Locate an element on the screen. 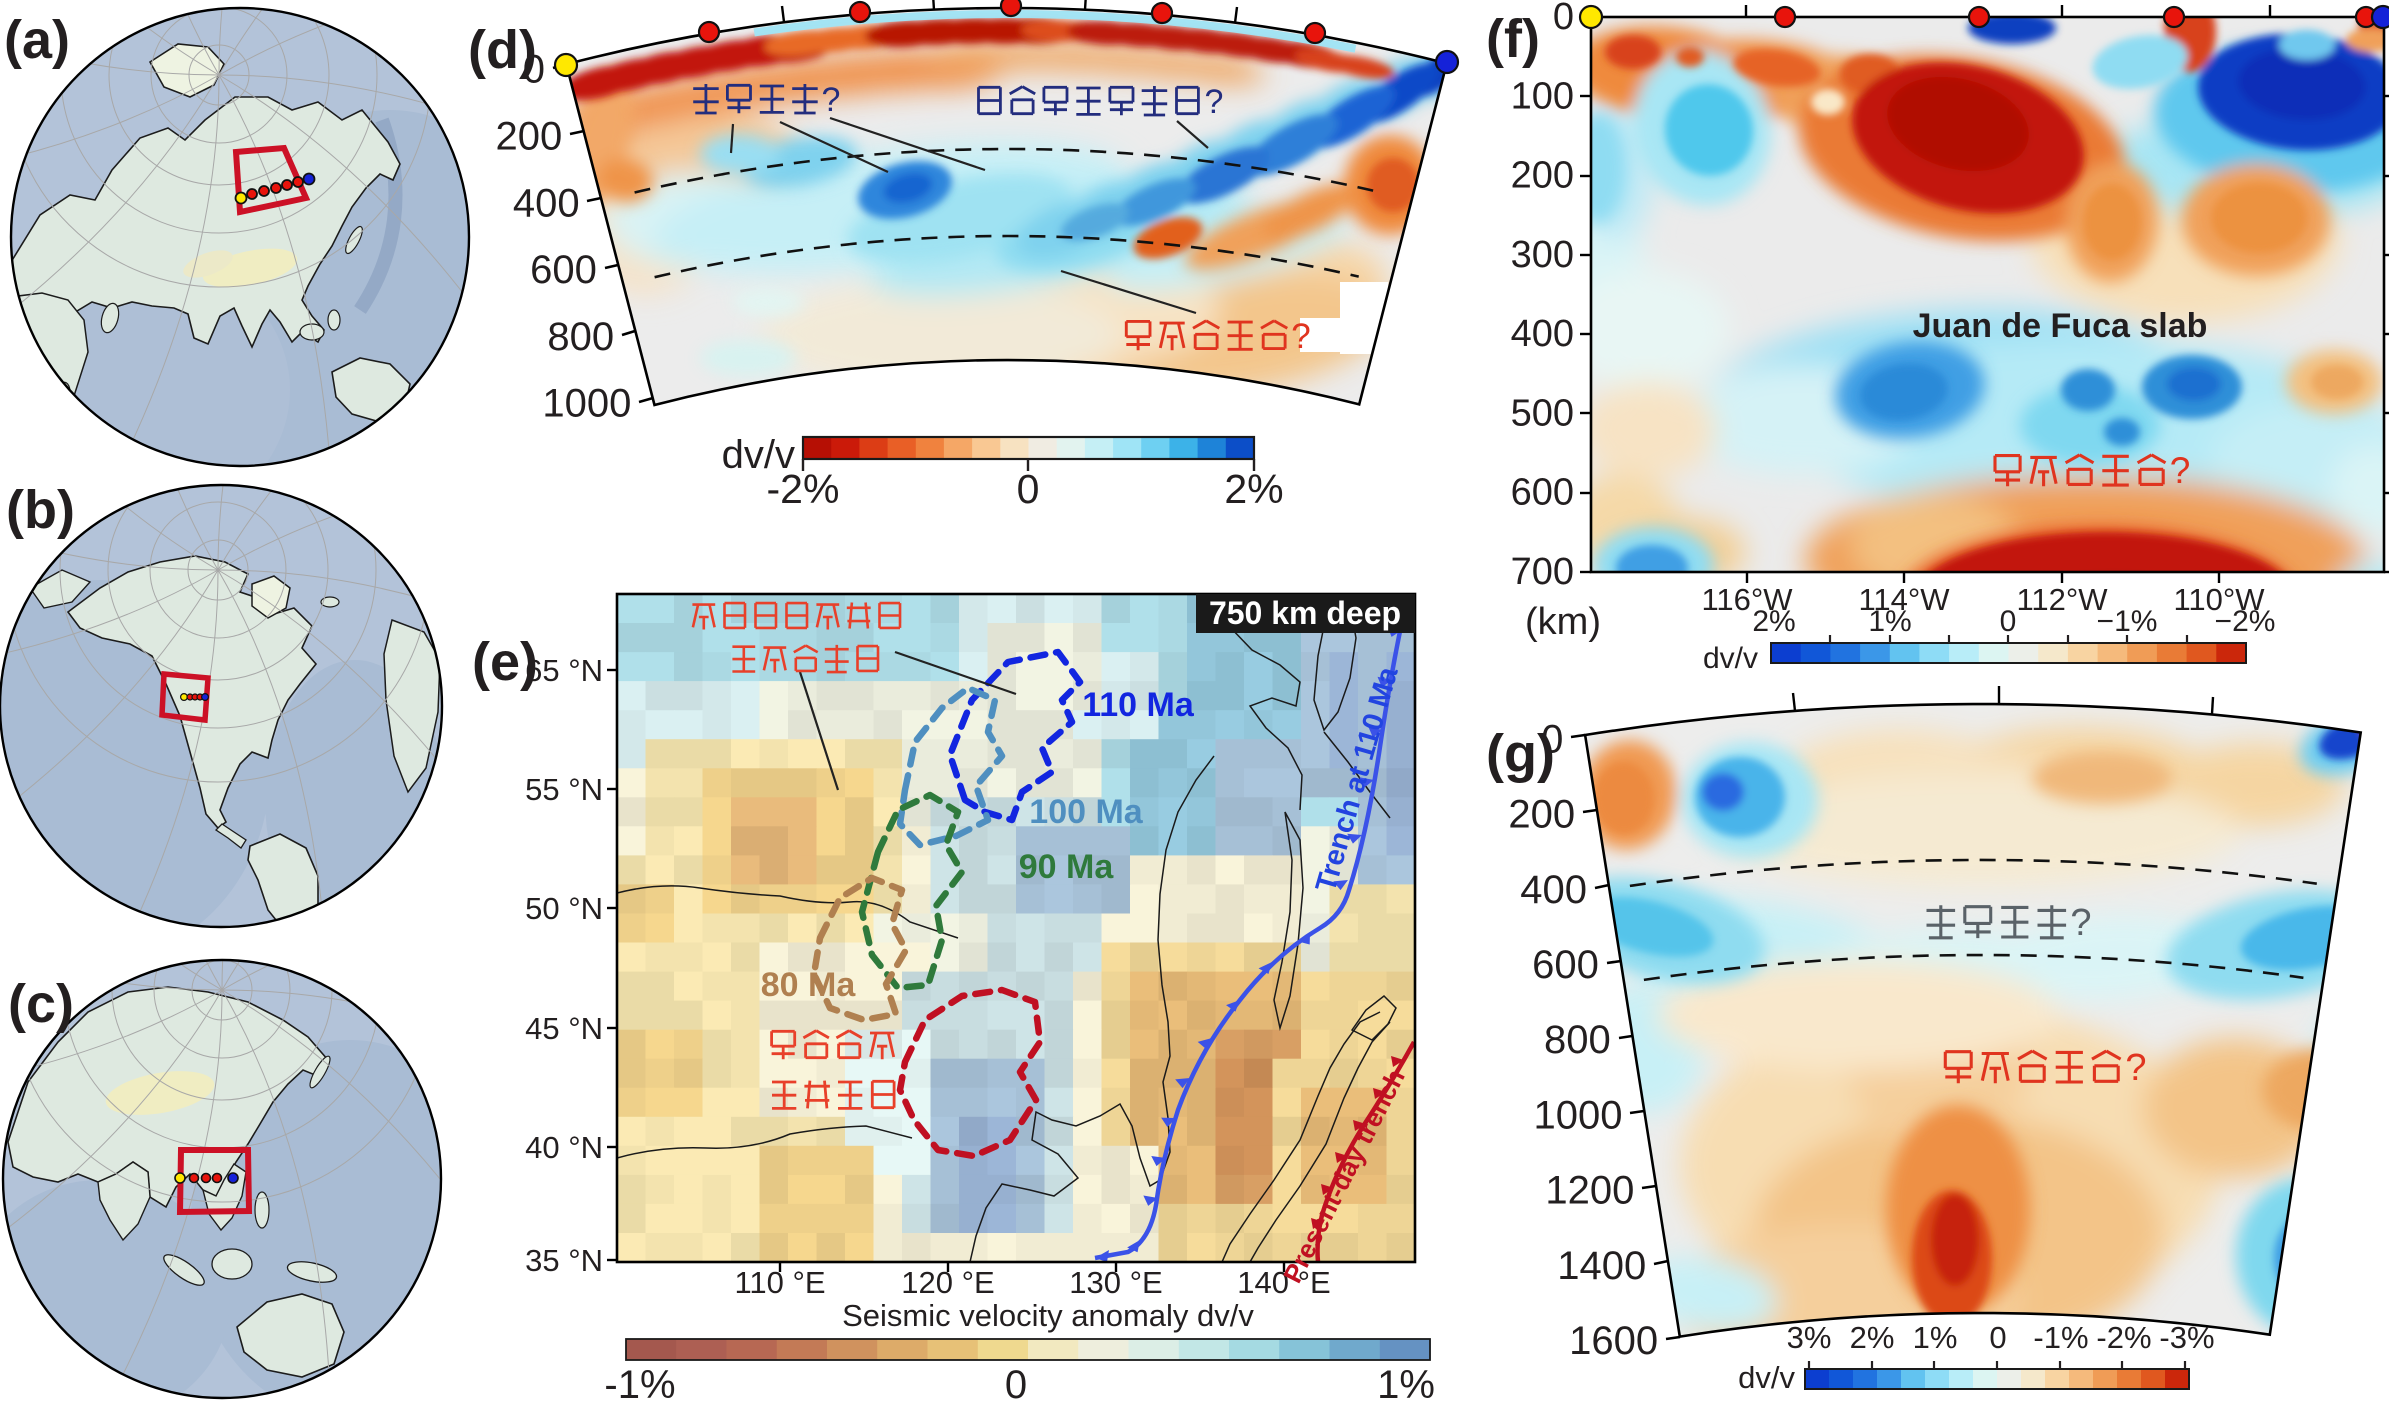  svg-text: 140 °E is located at coordinates (1283, 1282).